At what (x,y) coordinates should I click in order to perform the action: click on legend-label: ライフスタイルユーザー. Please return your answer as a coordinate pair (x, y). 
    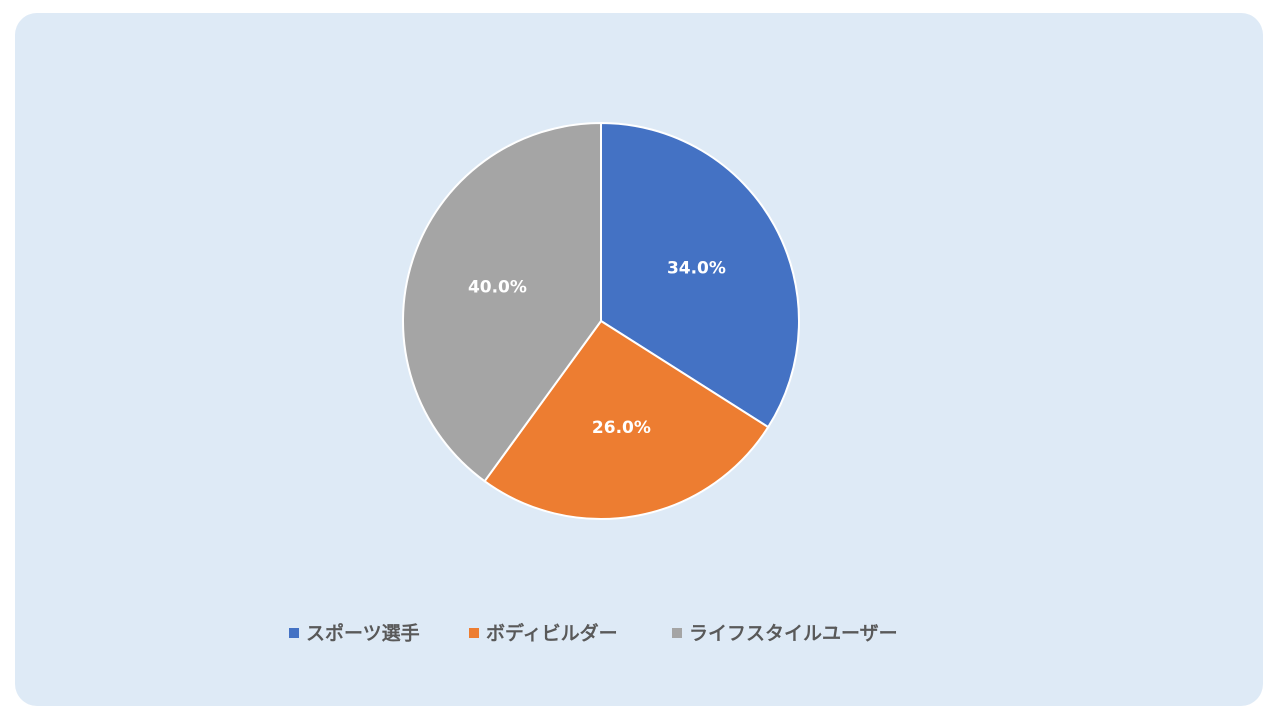
    Looking at the image, I should click on (793, 634).